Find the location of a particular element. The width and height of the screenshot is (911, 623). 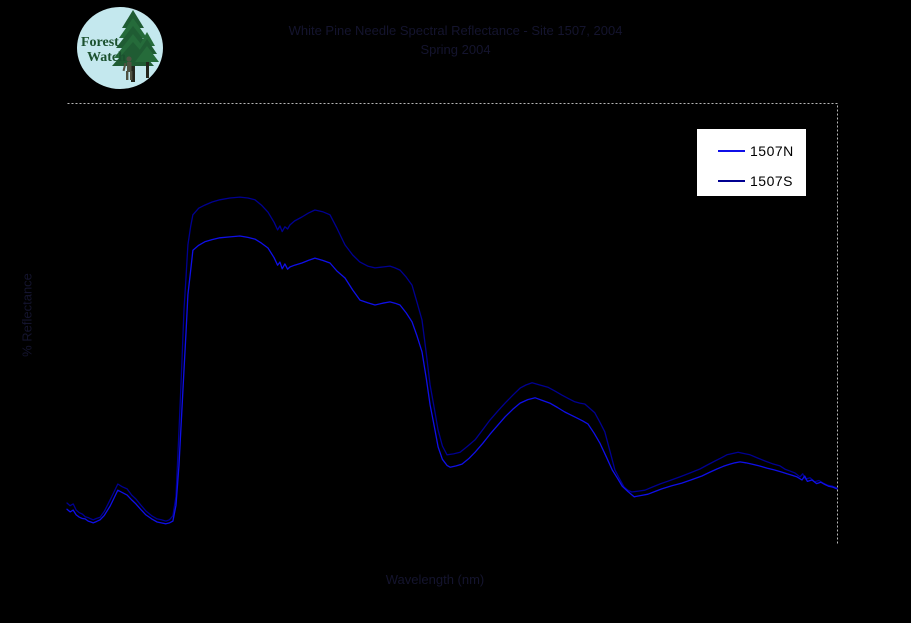

small-pine-tree-icon is located at coordinates (147, 55).